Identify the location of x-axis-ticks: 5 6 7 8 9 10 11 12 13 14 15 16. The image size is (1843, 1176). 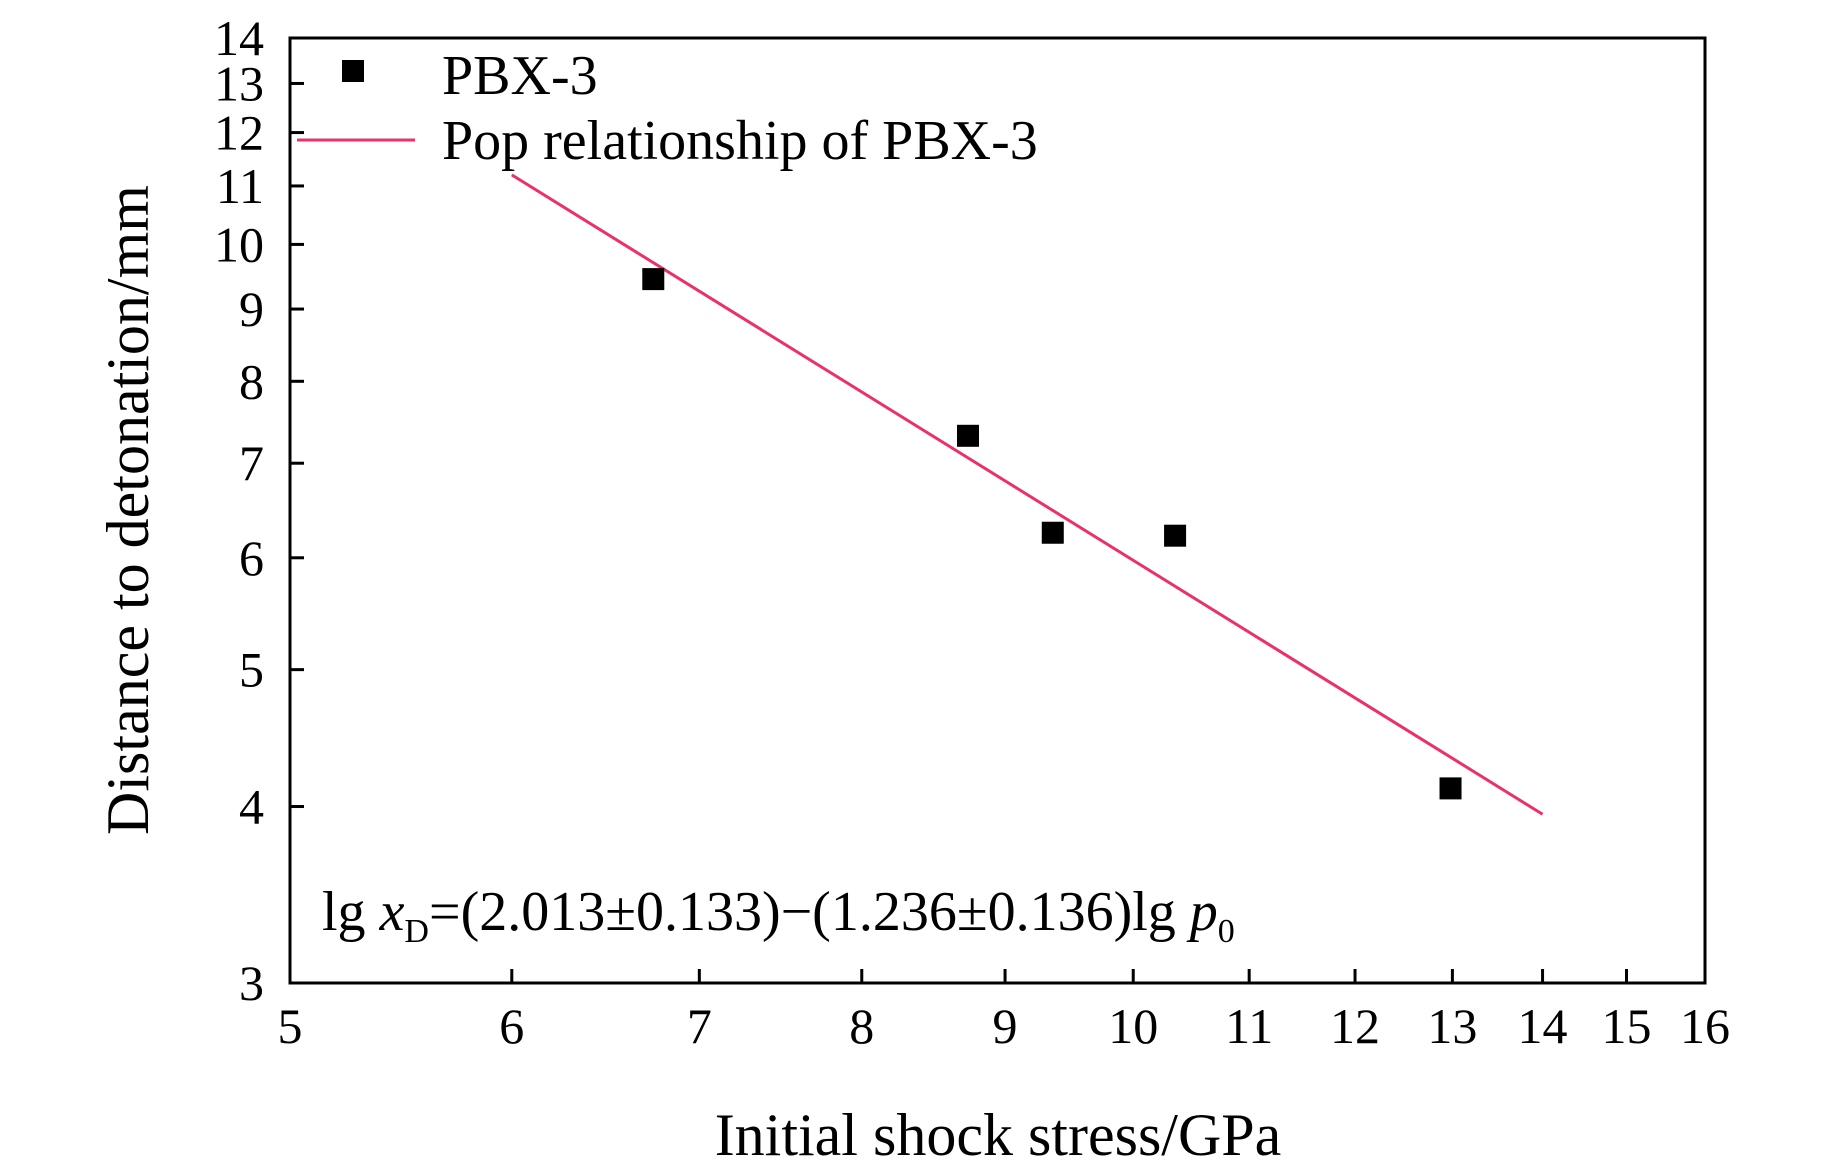
(1004, 1011).